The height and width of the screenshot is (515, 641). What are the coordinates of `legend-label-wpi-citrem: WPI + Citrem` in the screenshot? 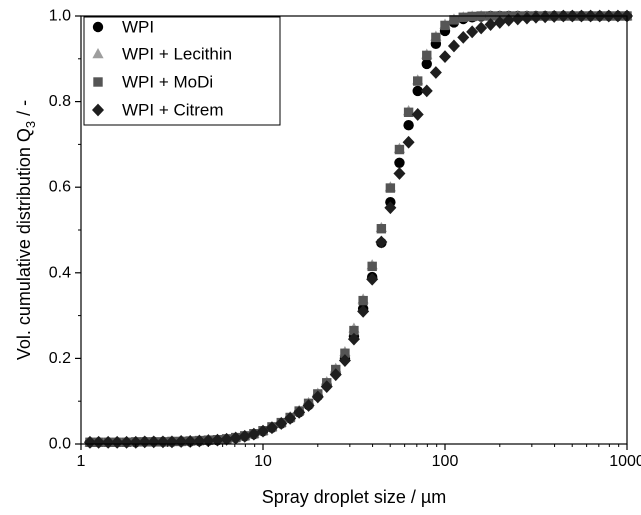 It's located at (173, 110).